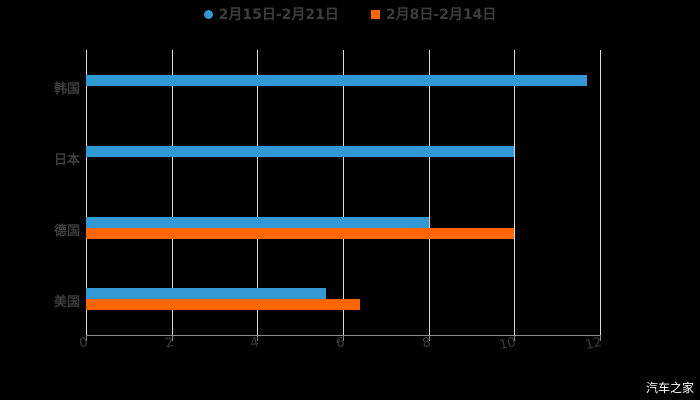 The height and width of the screenshot is (400, 700). I want to click on chart-legend: 2月15日-2月21日 2月8日-2月14日, so click(350, 14).